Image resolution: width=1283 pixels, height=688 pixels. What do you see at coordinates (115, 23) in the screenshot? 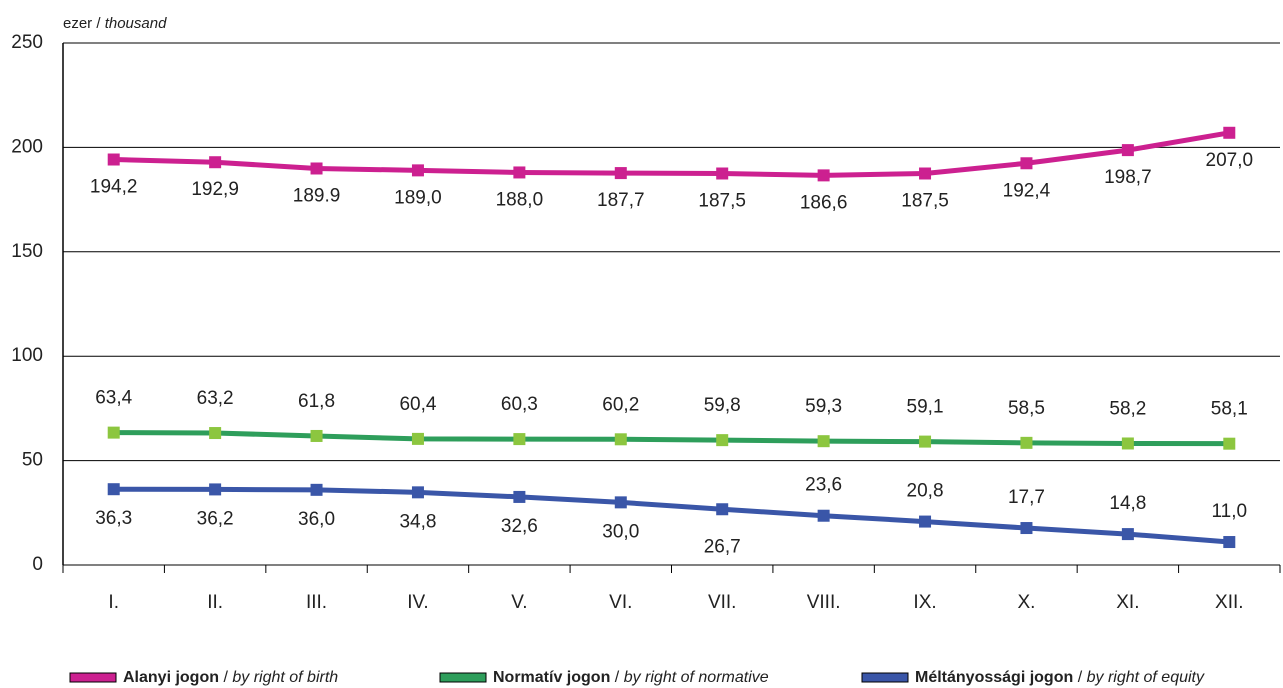
I see `y-axis-label: ezer / thousand` at bounding box center [115, 23].